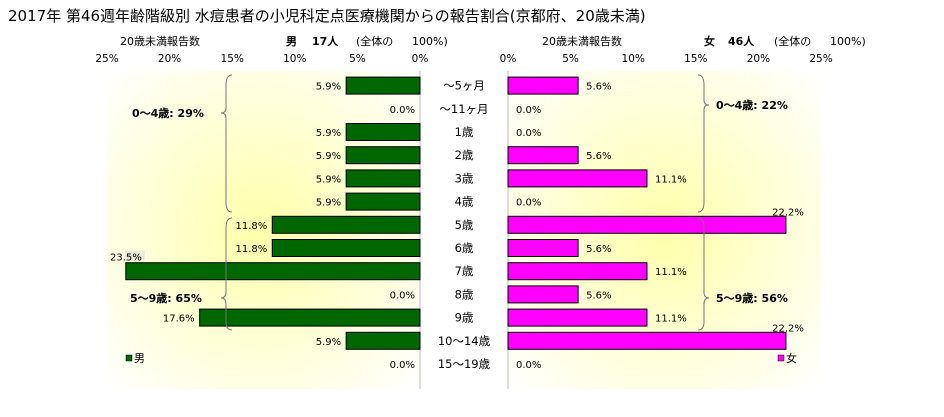 The width and height of the screenshot is (944, 417). Describe the element at coordinates (758, 59) in the screenshot. I see `female-tick-label: 20%` at that location.